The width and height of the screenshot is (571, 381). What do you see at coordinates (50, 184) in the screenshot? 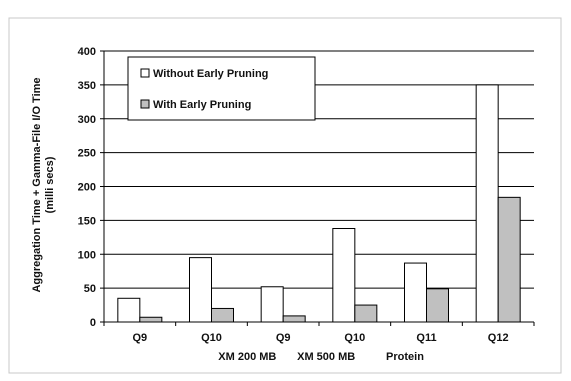
I see `y-axis-label-line2: (milli secs)` at bounding box center [50, 184].